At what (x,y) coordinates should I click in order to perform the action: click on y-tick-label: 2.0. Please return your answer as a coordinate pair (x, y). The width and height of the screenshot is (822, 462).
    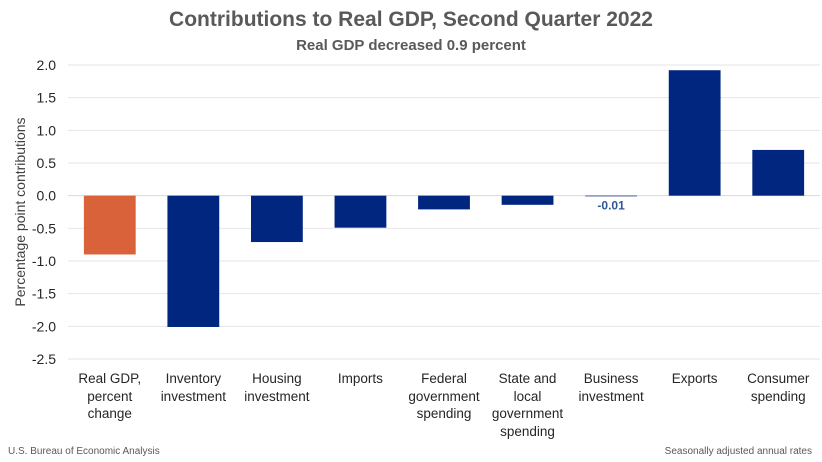
    Looking at the image, I should click on (47, 65).